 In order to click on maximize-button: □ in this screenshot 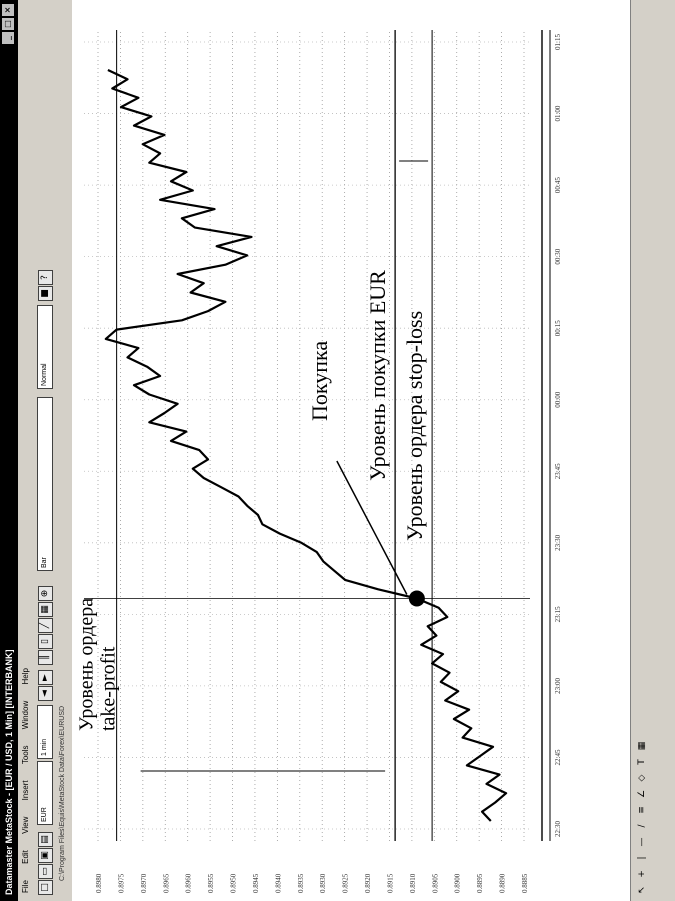, I will do `click(8, 24)`.